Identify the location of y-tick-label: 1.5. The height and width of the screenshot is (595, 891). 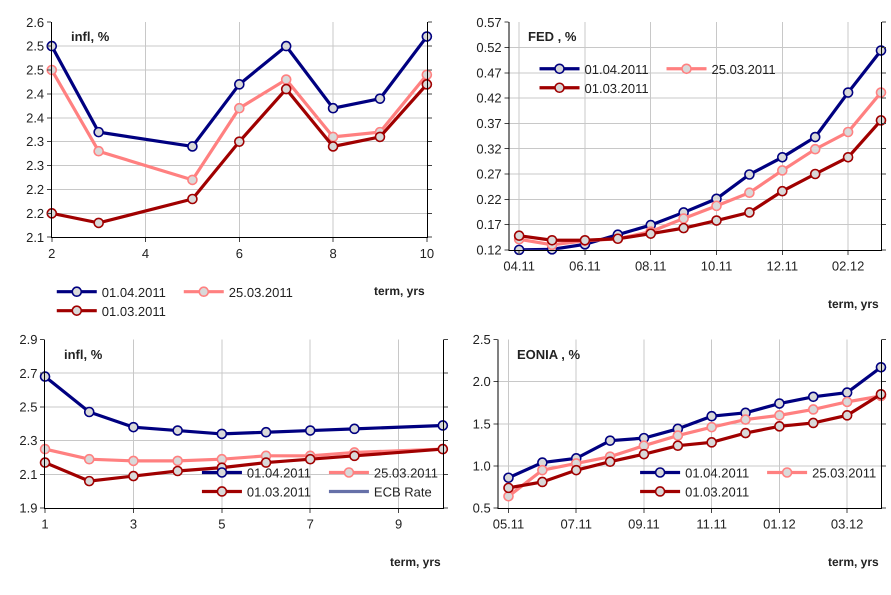
(481, 424).